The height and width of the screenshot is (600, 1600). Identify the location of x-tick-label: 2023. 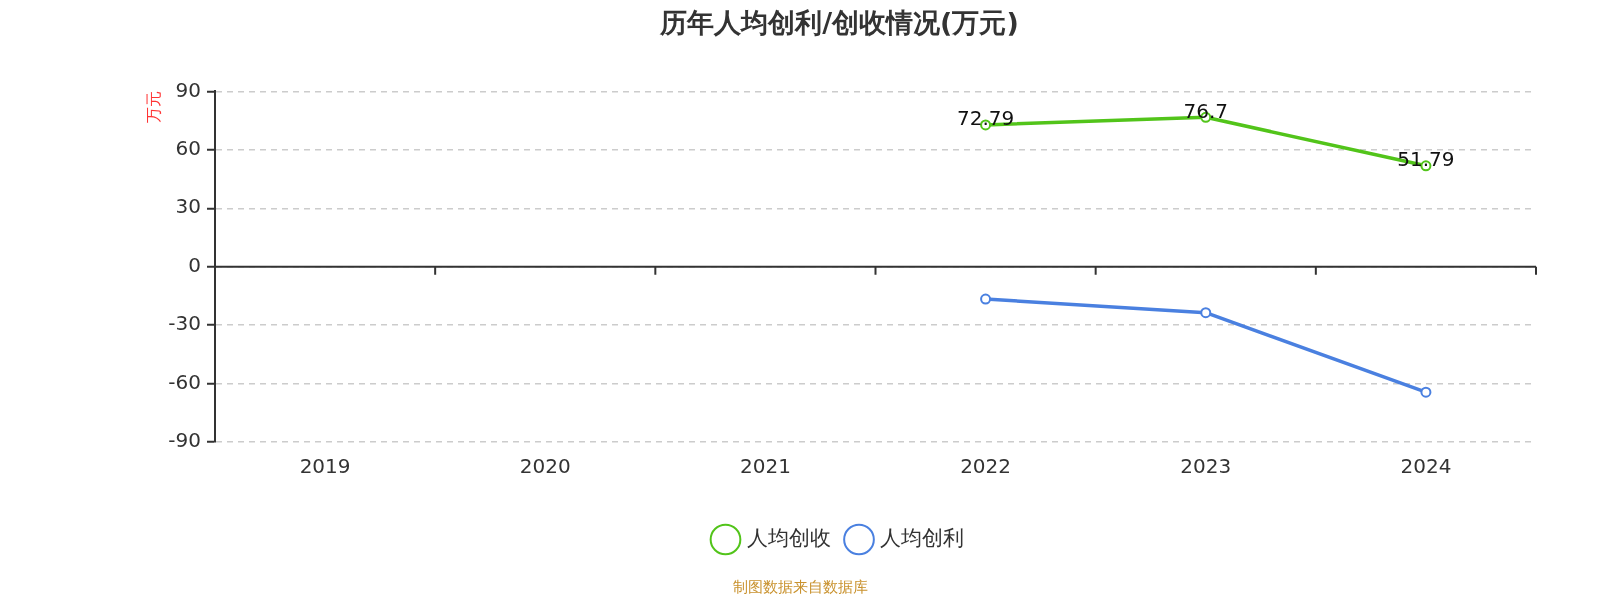
(1206, 466).